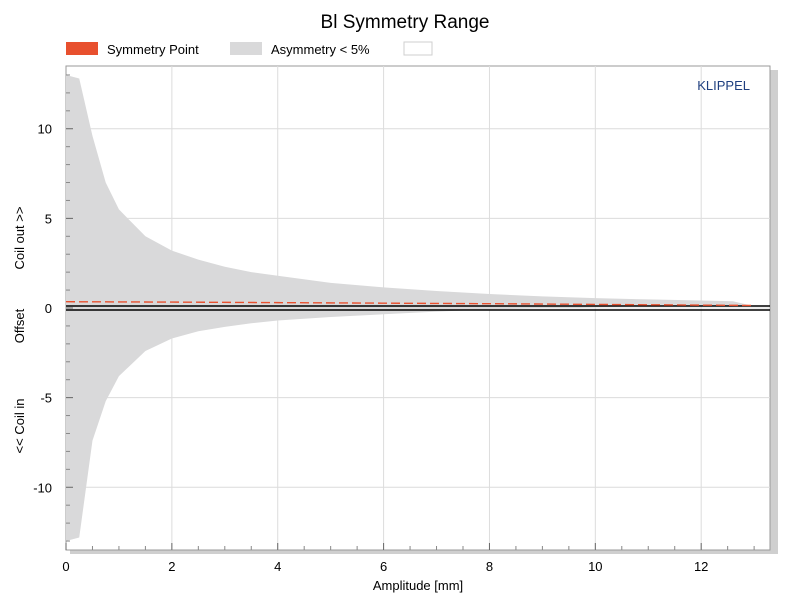 This screenshot has height=609, width=804. Describe the element at coordinates (19, 325) in the screenshot. I see `y-axis-label-offset: Offset` at that location.